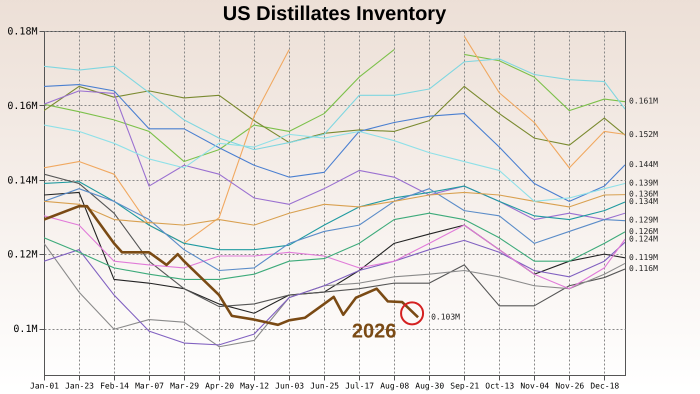 The image size is (700, 394). What do you see at coordinates (45, 386) in the screenshot?
I see `x-tick-label: Jan-01` at bounding box center [45, 386].